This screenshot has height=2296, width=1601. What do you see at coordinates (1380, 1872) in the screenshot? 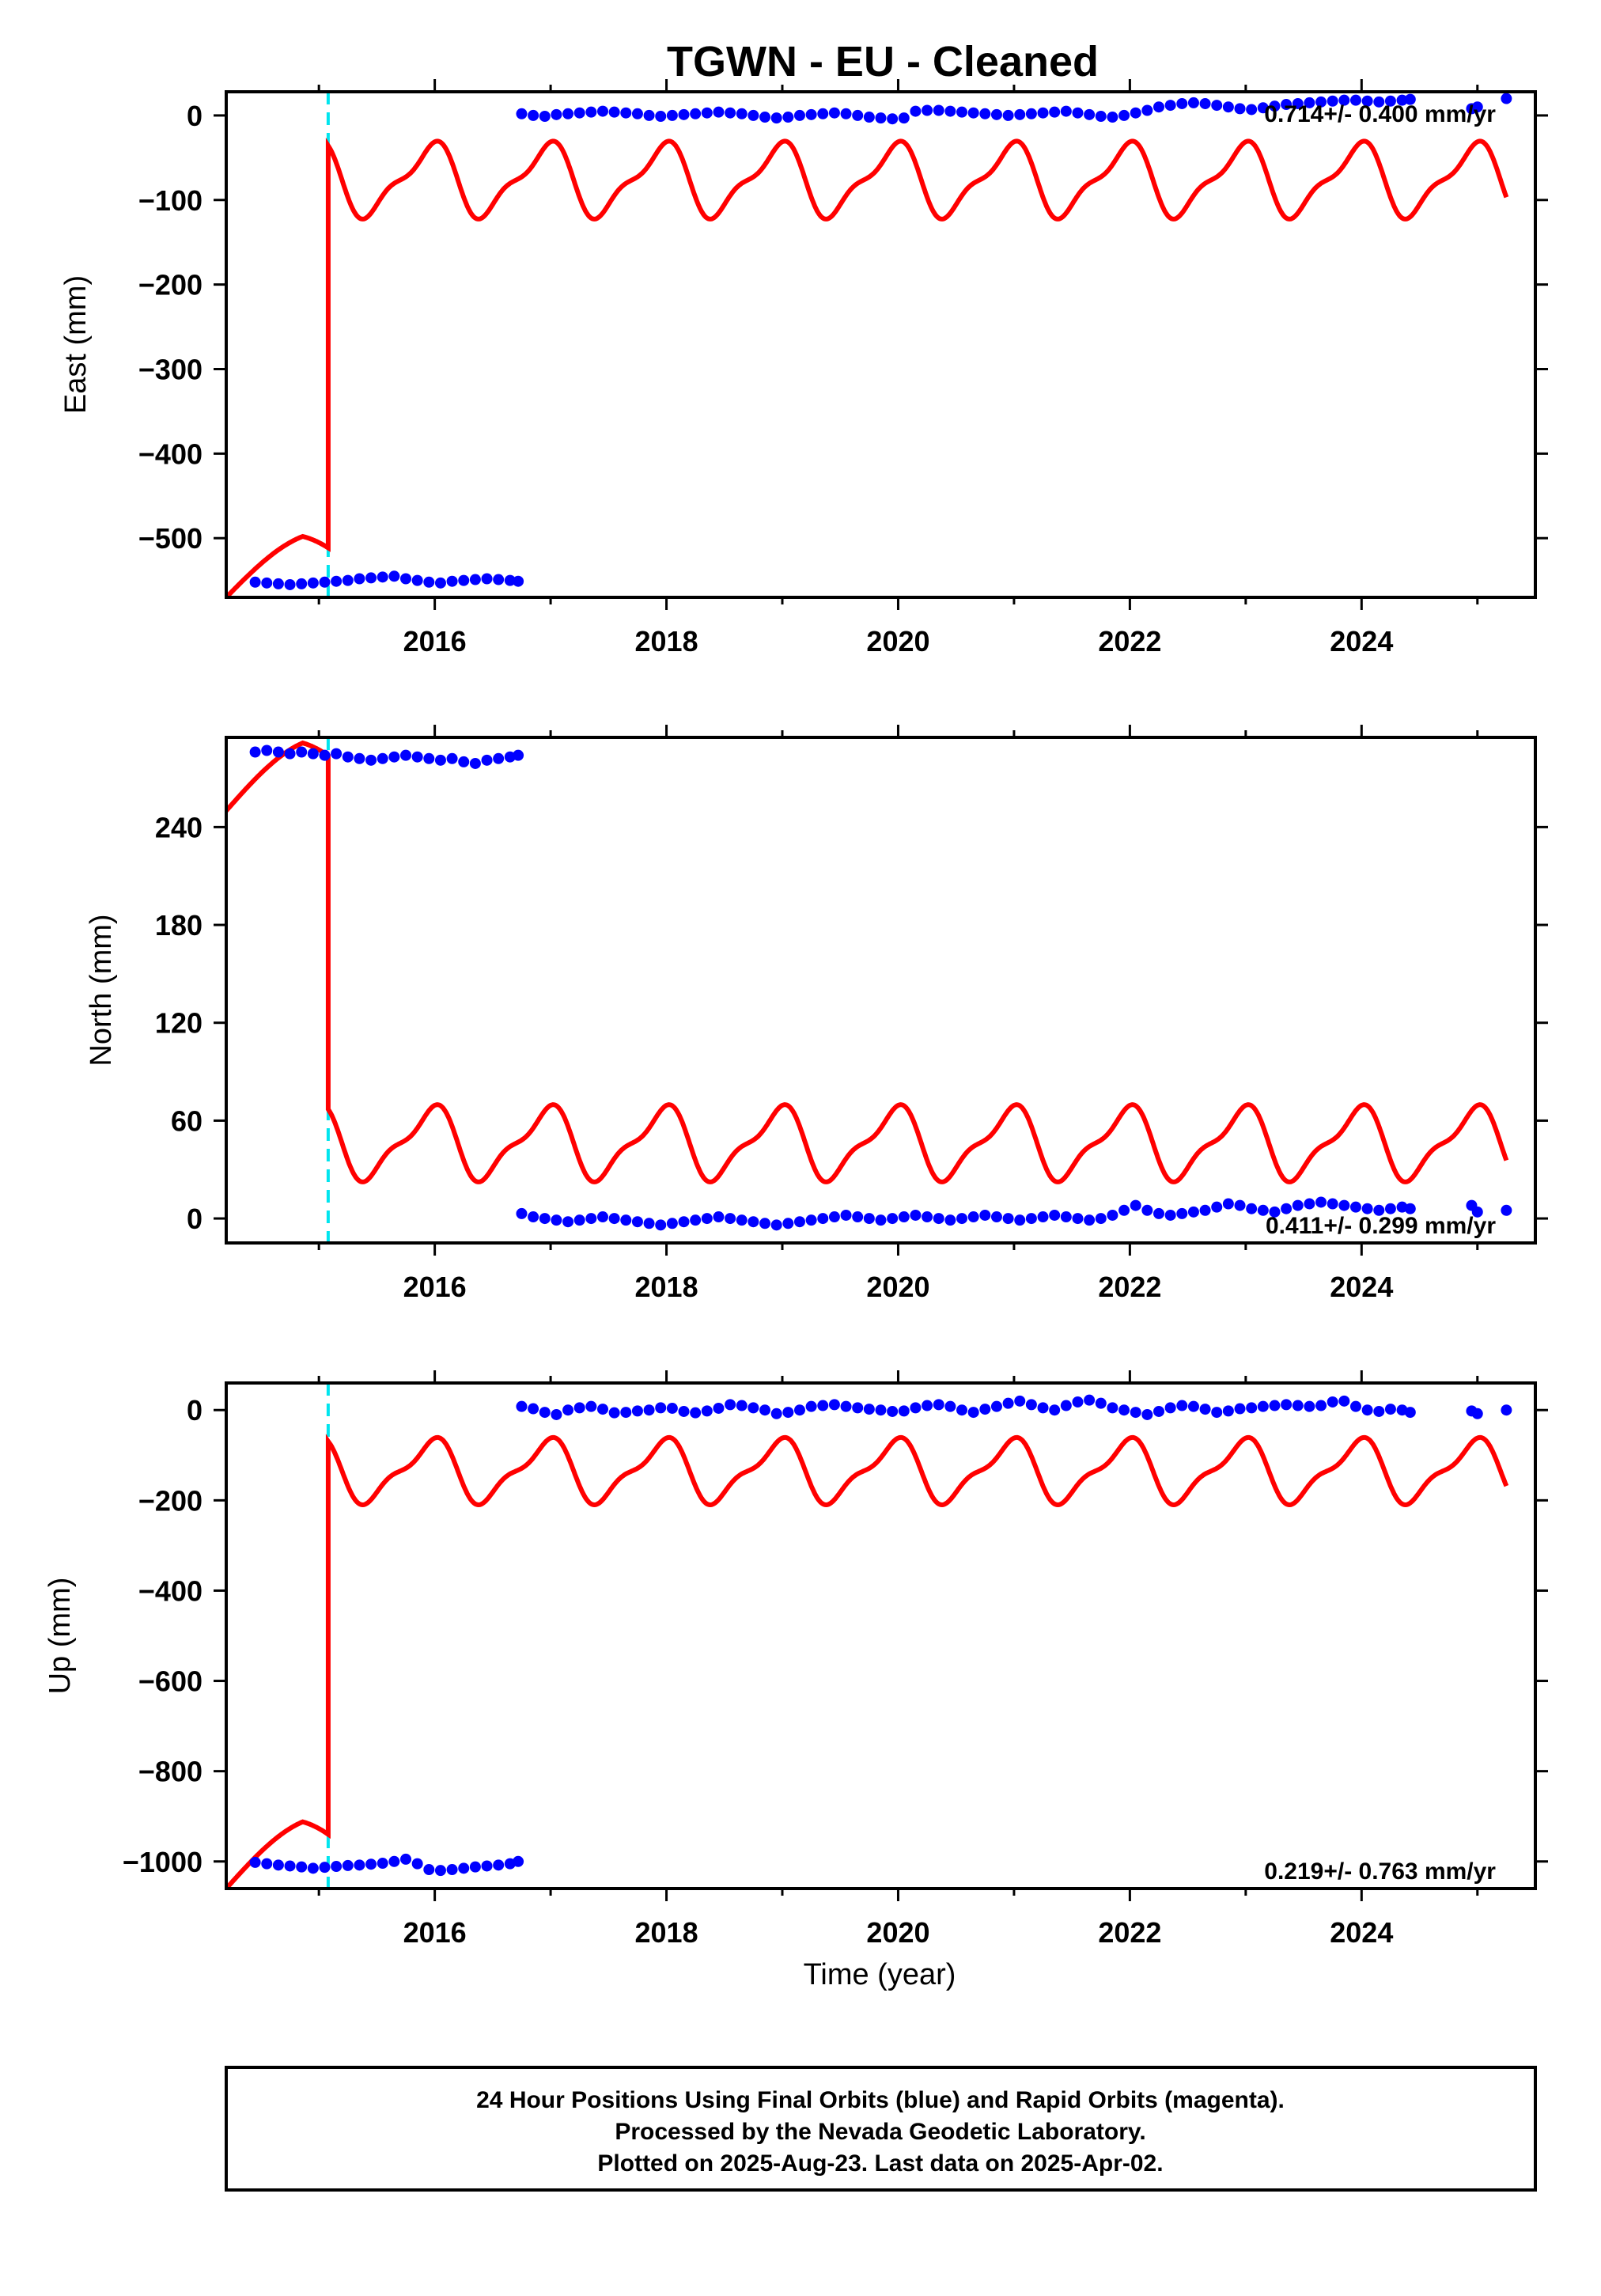
I see `velocity-rate-label: 0.219+/- 0.763 mm/yr` at bounding box center [1380, 1872].